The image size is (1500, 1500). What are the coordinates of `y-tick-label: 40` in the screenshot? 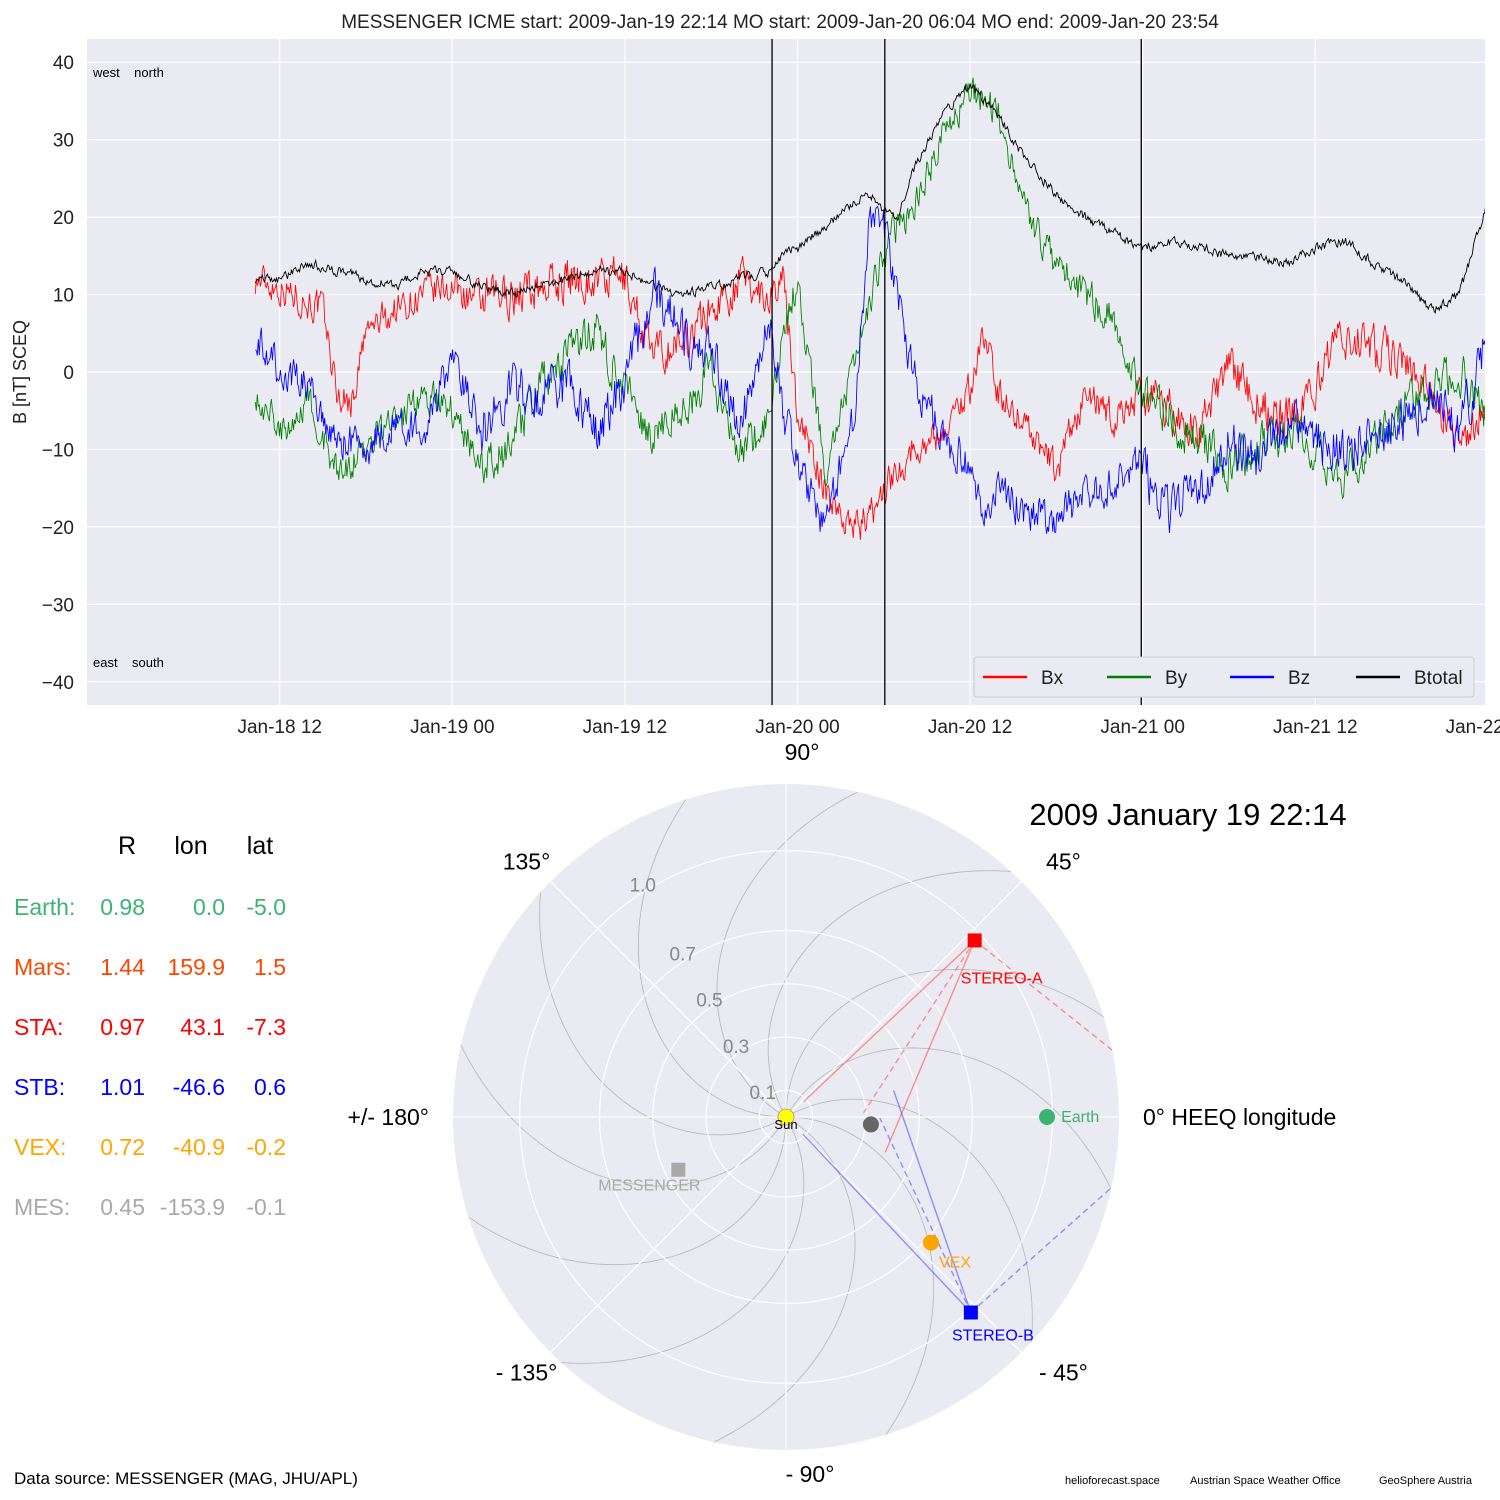 It's located at (63, 63).